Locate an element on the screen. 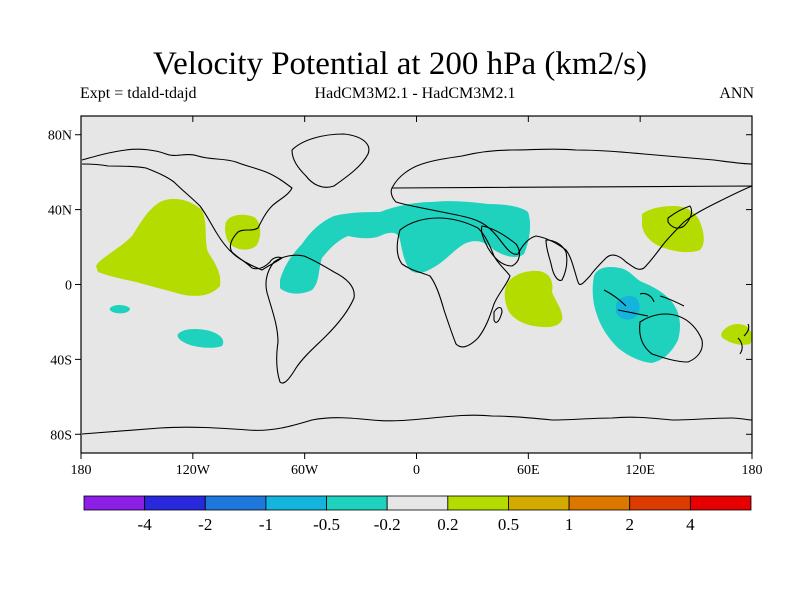  lon-tick-label: 60W is located at coordinates (305, 470).